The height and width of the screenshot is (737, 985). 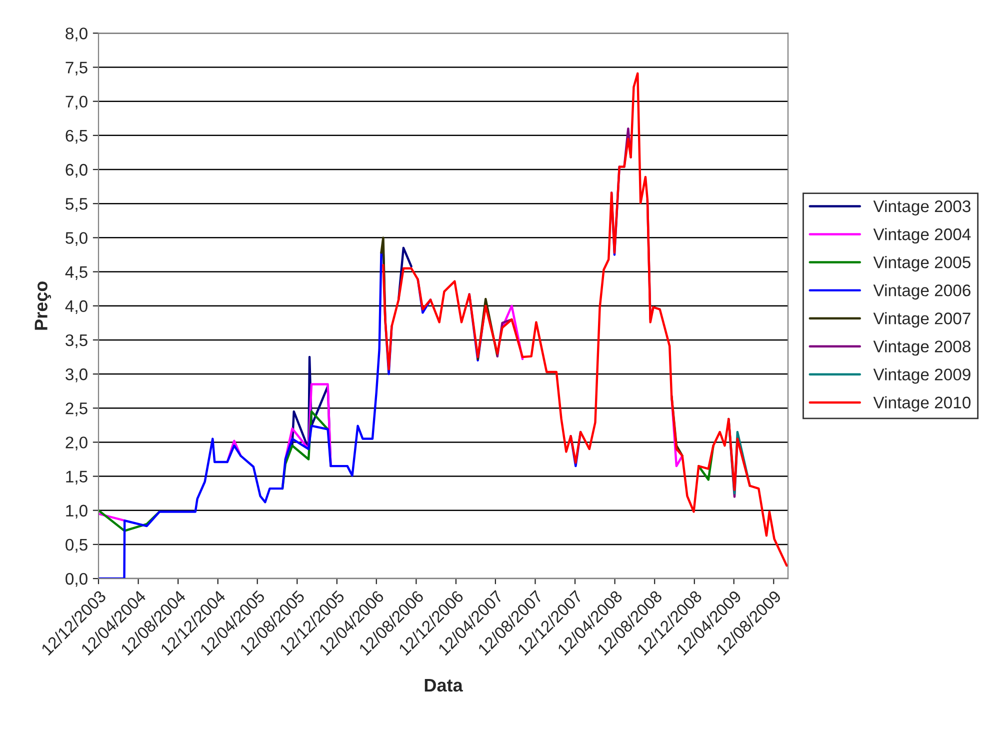 I want to click on y-tick-label: 2,5, so click(x=77, y=409).